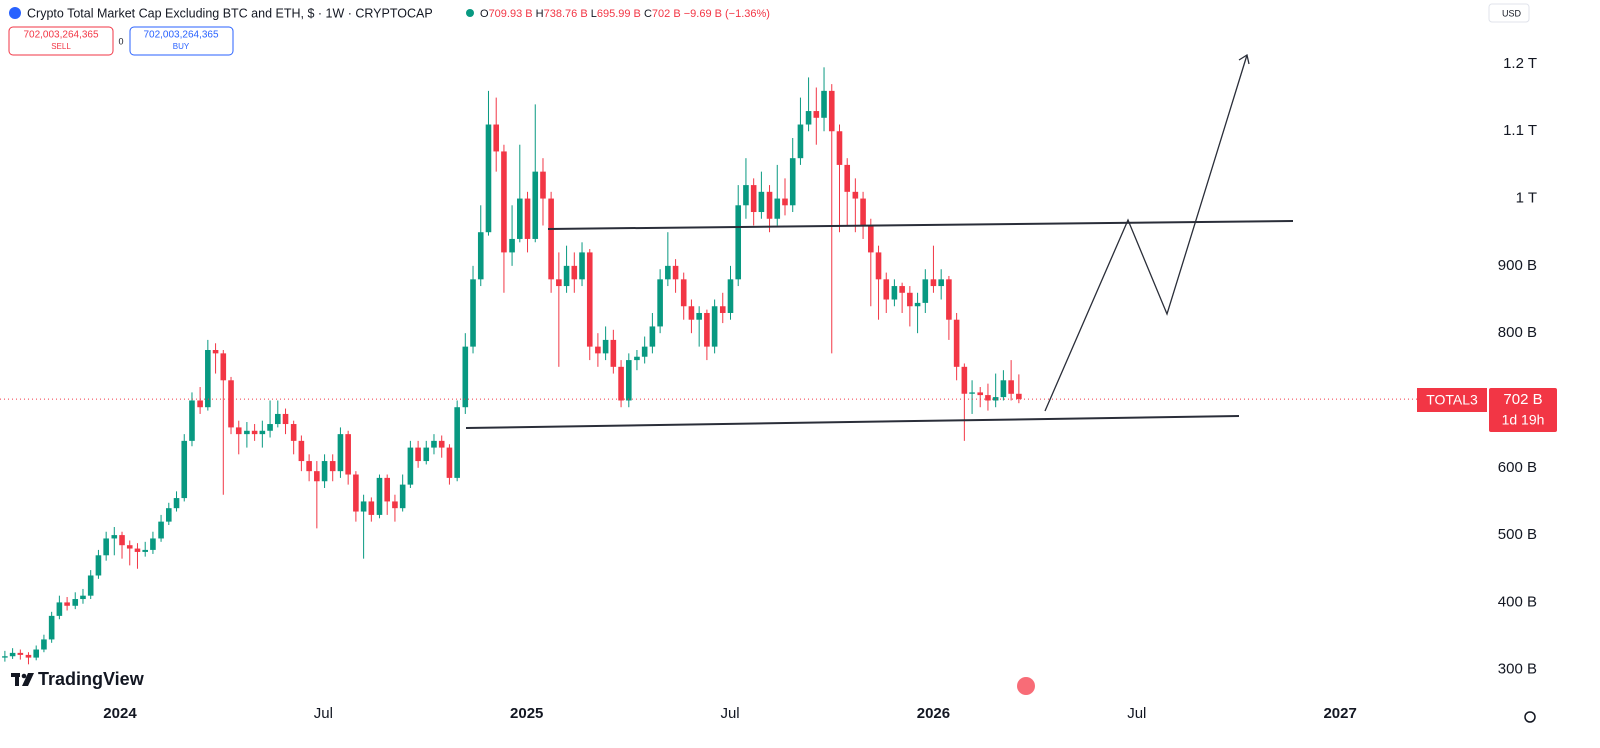 The height and width of the screenshot is (748, 1600). What do you see at coordinates (566, 14) in the screenshot?
I see `ohlc-value: 738.76 B` at bounding box center [566, 14].